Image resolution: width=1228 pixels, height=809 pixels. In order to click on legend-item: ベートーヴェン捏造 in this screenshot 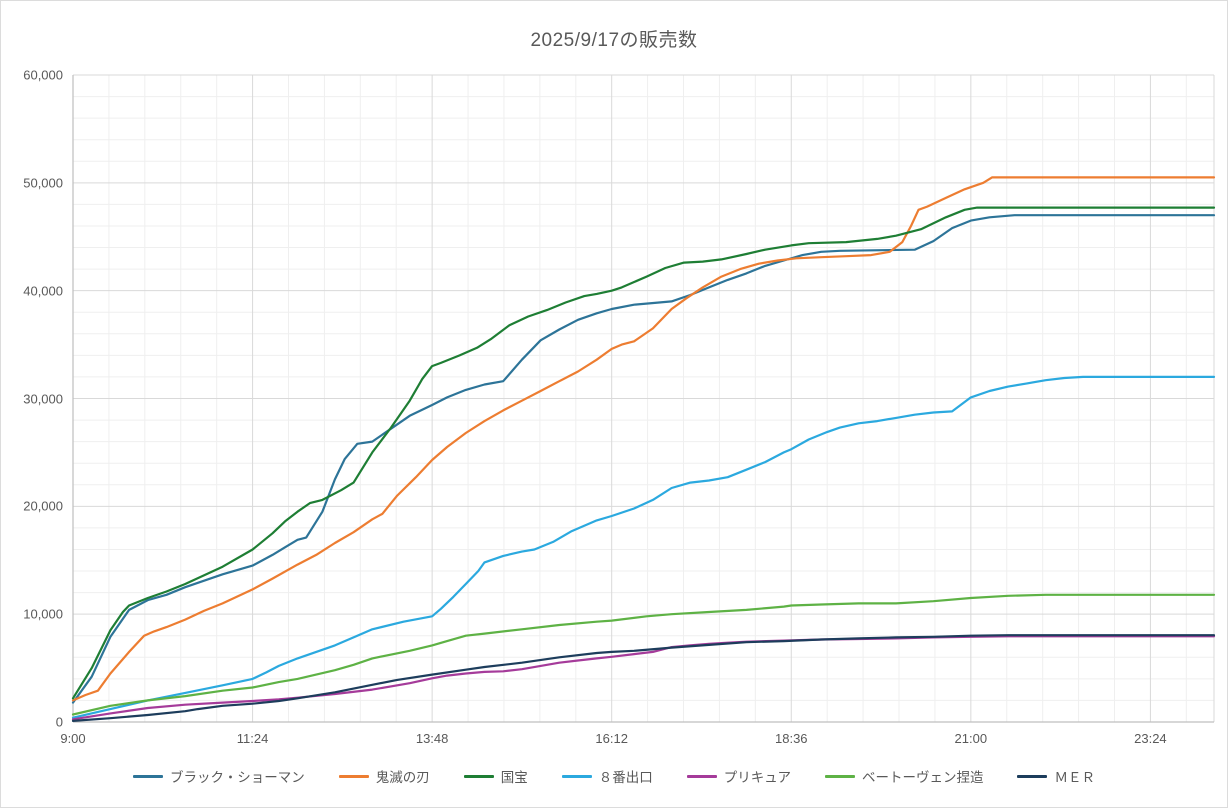, I will do `click(904, 776)`.